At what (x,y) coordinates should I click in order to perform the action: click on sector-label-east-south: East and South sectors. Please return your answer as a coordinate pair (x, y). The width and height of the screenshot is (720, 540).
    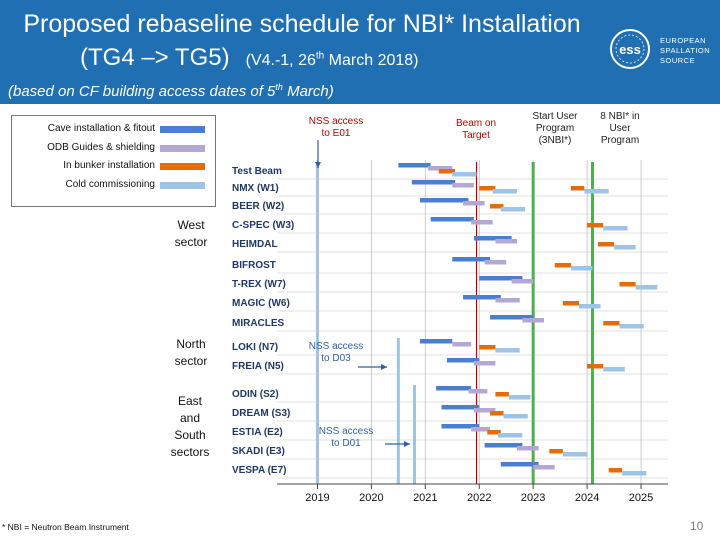
    Looking at the image, I should click on (190, 427).